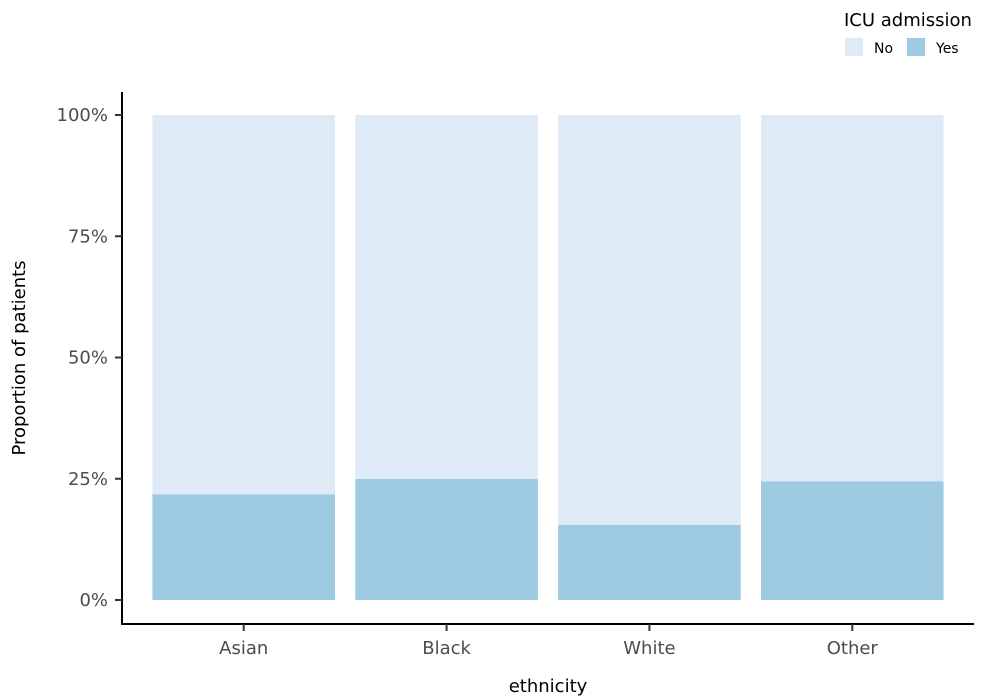  Describe the element at coordinates (852, 540) in the screenshot. I see `bar-other-yes` at that location.